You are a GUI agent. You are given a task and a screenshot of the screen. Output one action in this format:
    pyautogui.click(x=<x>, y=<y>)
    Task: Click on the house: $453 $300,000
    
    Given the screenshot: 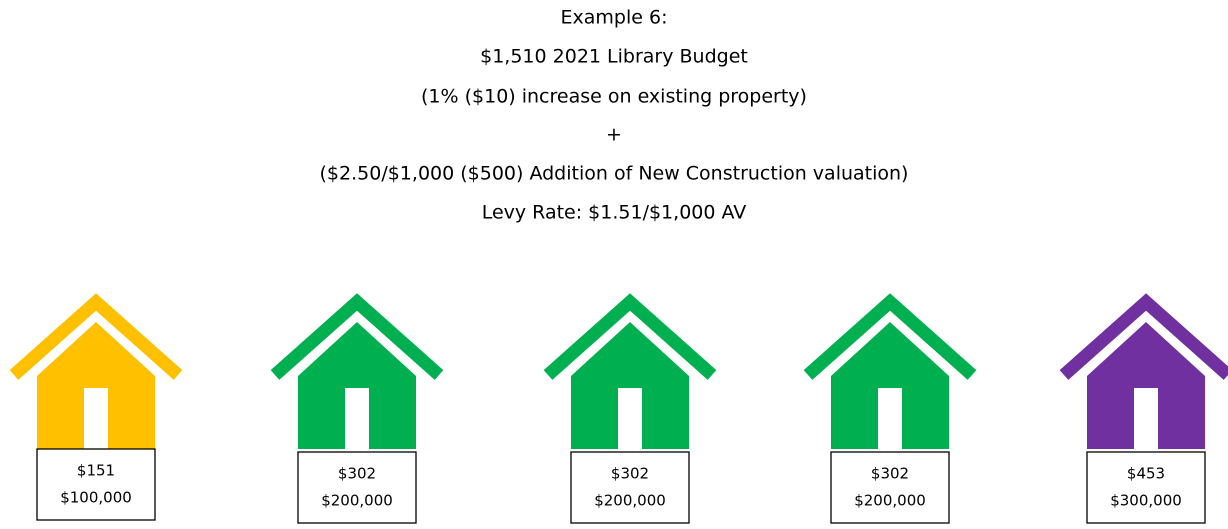 What is the action you would take?
    pyautogui.click(x=1143, y=408)
    